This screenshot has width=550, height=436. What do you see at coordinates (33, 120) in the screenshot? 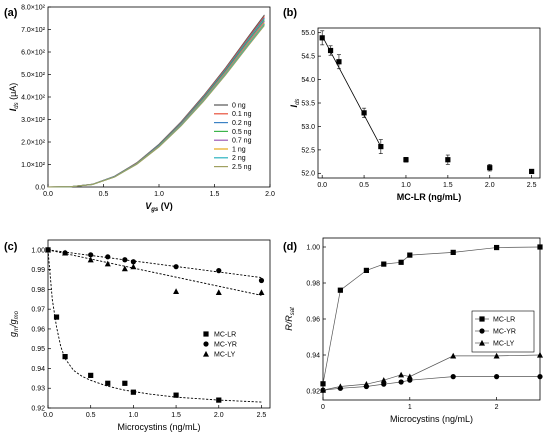
I see `y-tick-label: 3.0×10²` at bounding box center [33, 120].